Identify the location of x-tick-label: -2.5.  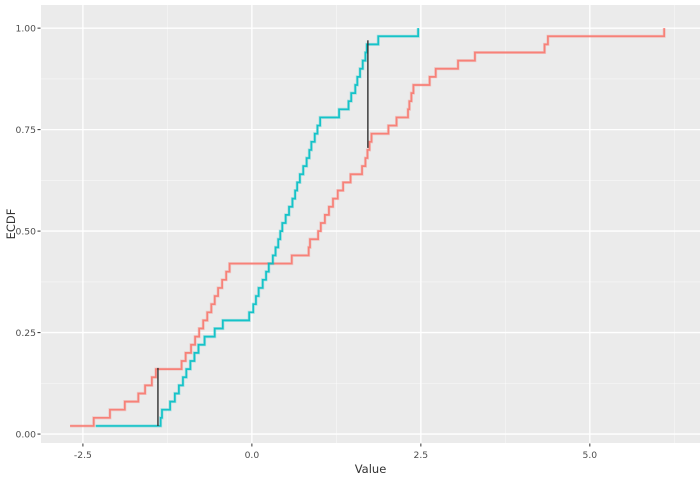
(83, 455).